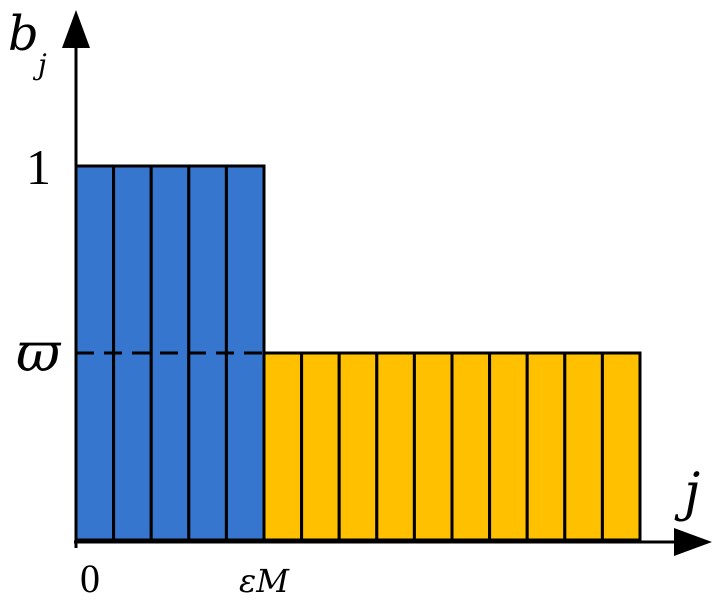 The image size is (723, 612). What do you see at coordinates (687, 493) in the screenshot?
I see `x-axis-label: j` at bounding box center [687, 493].